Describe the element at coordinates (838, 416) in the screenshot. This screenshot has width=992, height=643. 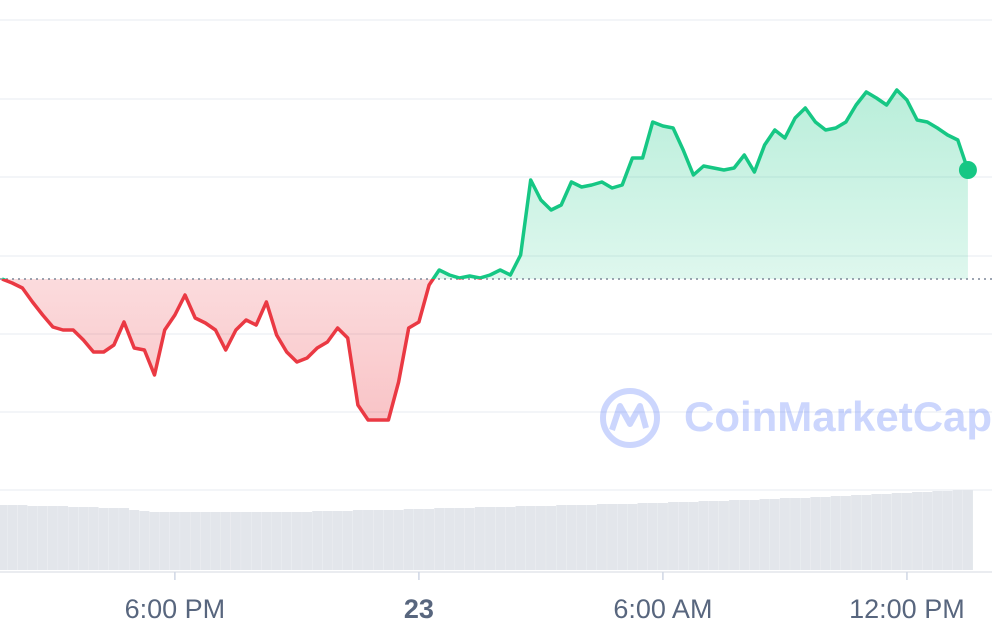
I see `watermark-text: CoinMarketCap` at that location.